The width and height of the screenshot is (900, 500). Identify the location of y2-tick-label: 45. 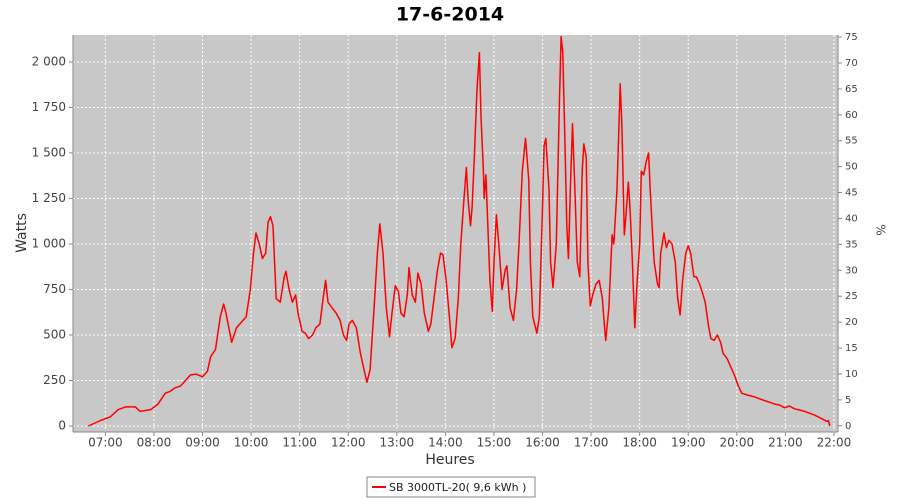
(851, 193).